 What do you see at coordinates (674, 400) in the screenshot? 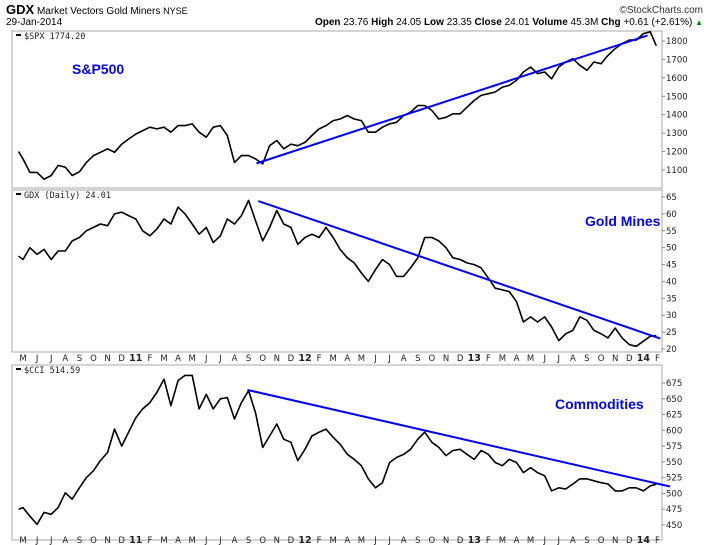
I see `cci-ytick-label: 650` at bounding box center [674, 400].